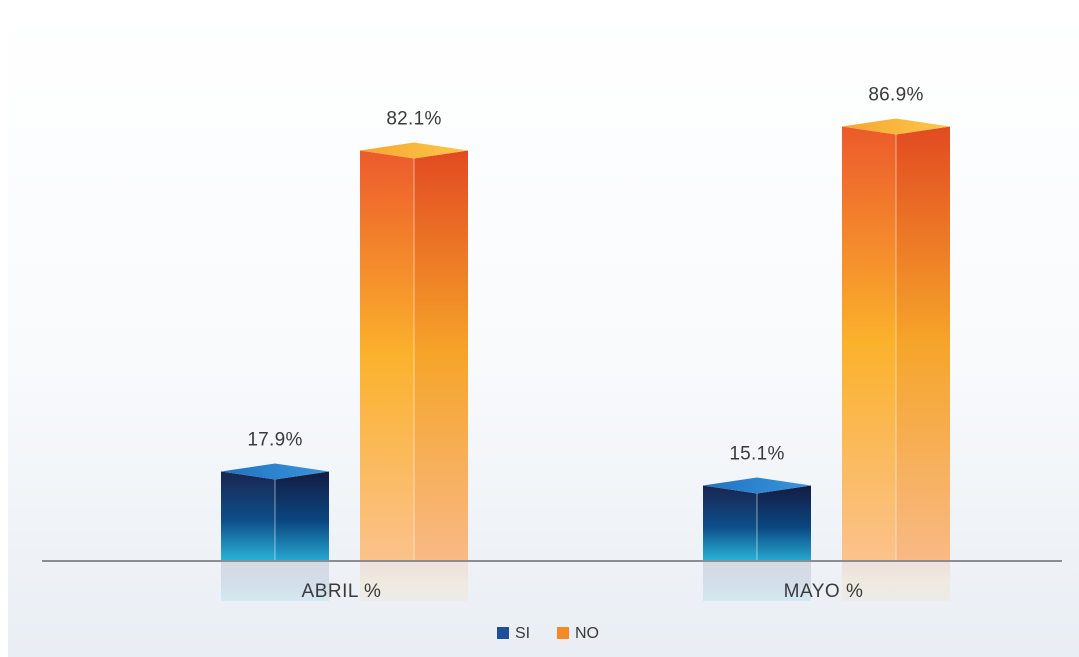 The image size is (1079, 657). I want to click on data-label-si-mayo: 15.1%, so click(756, 454).